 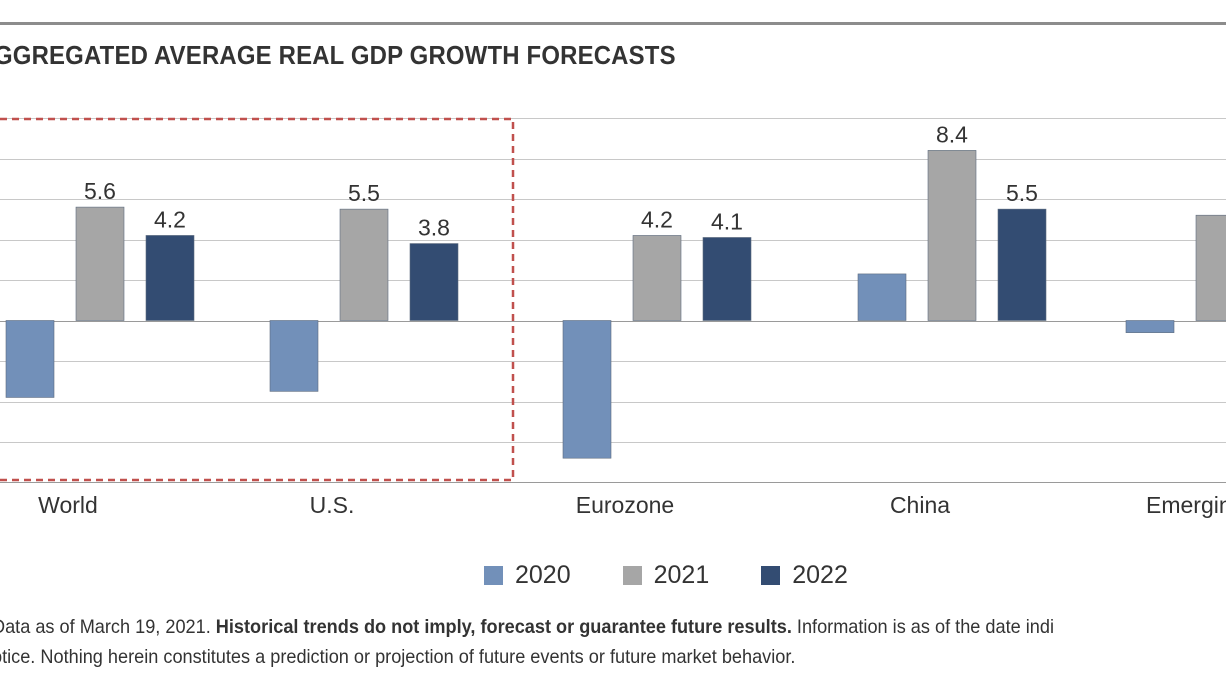 I want to click on footnote-text-1: Data as of March 19, 2021., so click(x=108, y=627).